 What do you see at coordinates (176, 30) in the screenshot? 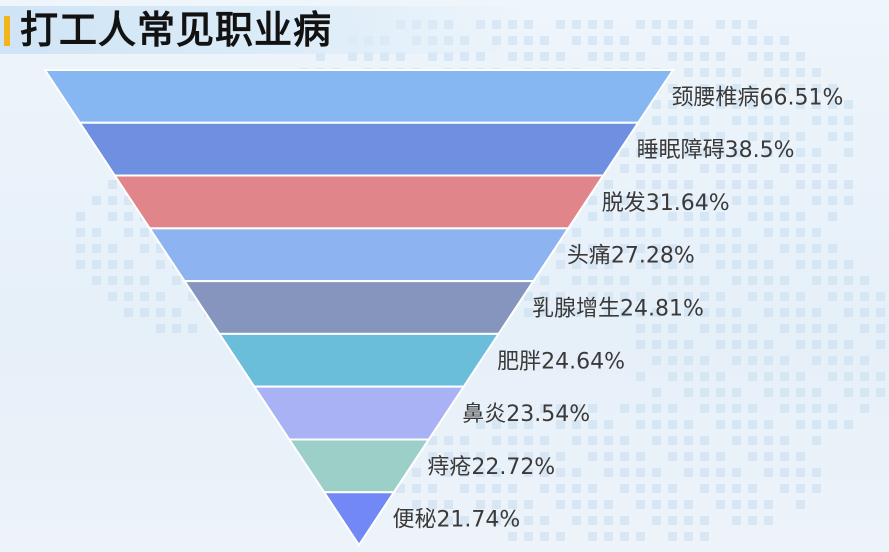
I see `page-title: 打工人常见职业病` at bounding box center [176, 30].